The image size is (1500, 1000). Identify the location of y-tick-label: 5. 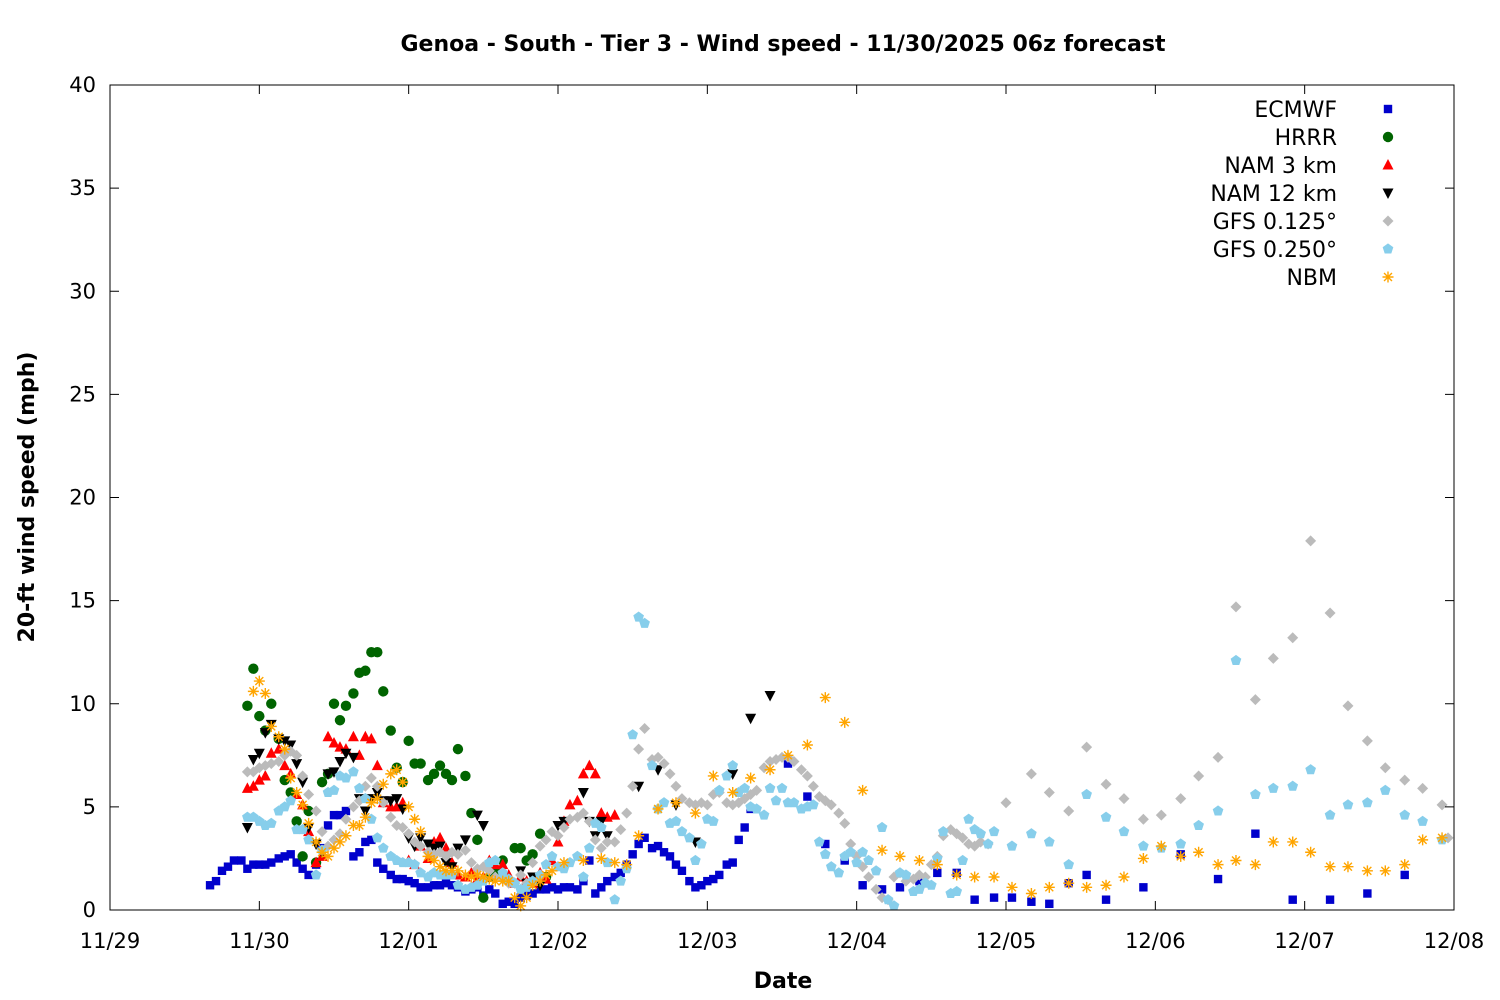
(89, 807).